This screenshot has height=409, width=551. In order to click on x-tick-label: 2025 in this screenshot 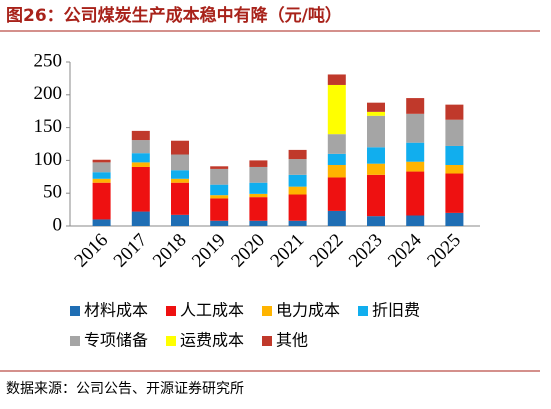, I will do `click(444, 251)`.